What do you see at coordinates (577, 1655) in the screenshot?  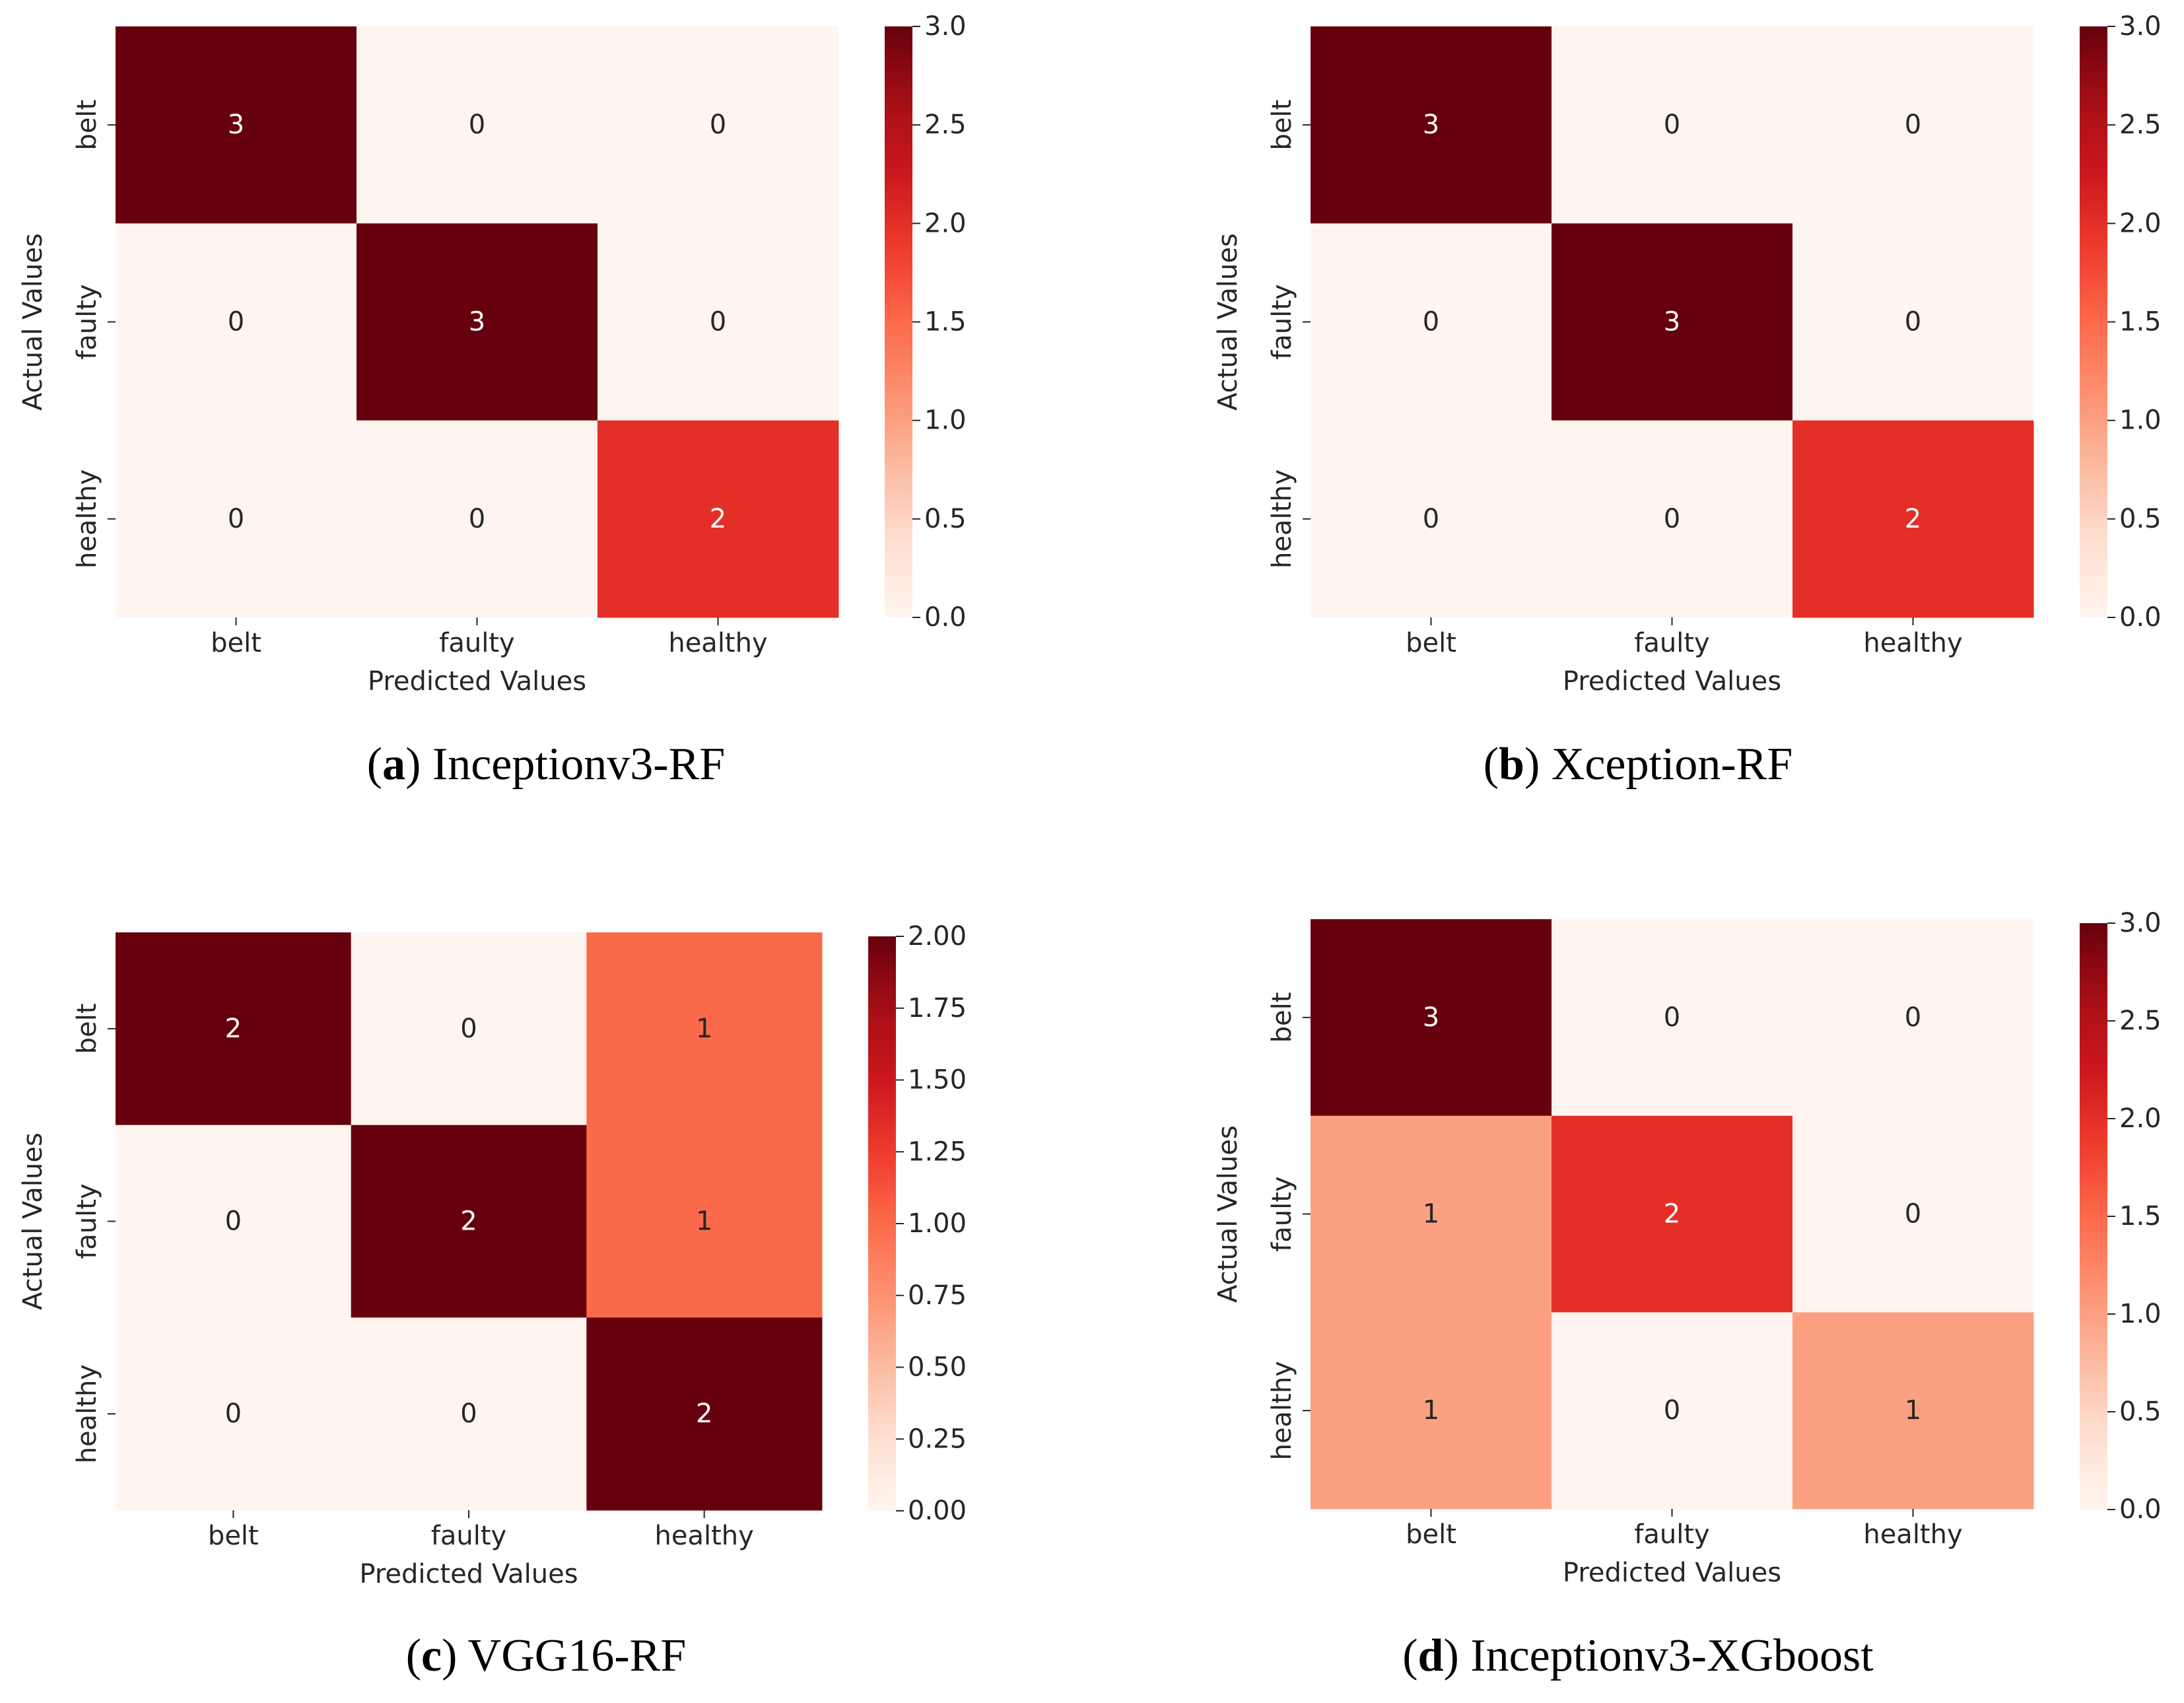 I see `caption-title: VGG16-RF` at bounding box center [577, 1655].